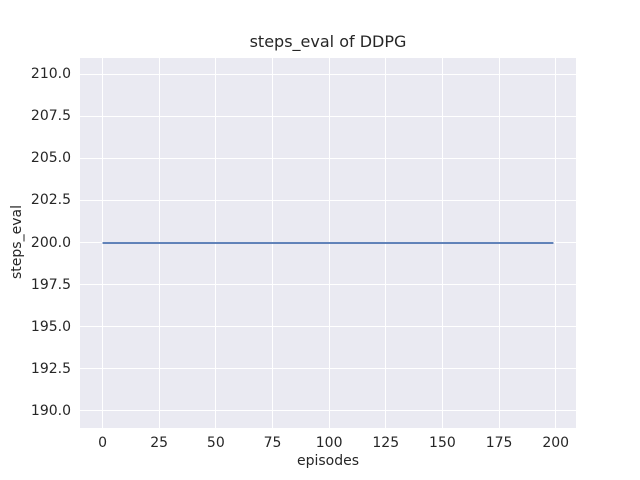 The height and width of the screenshot is (480, 640). Describe the element at coordinates (386, 442) in the screenshot. I see `x-tick-label: 125` at that location.